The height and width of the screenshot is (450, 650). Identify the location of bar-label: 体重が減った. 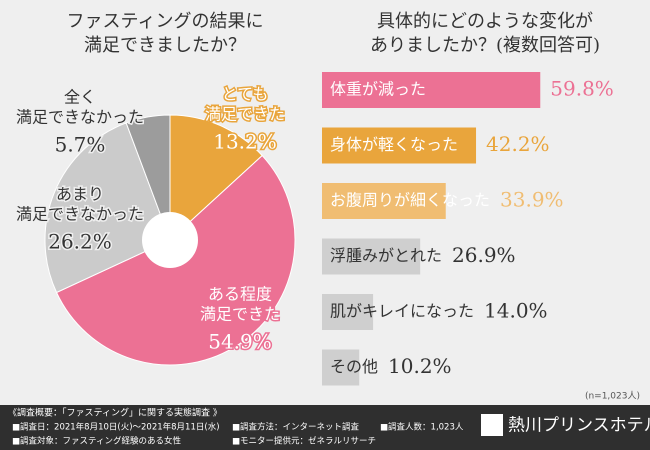
(378, 89).